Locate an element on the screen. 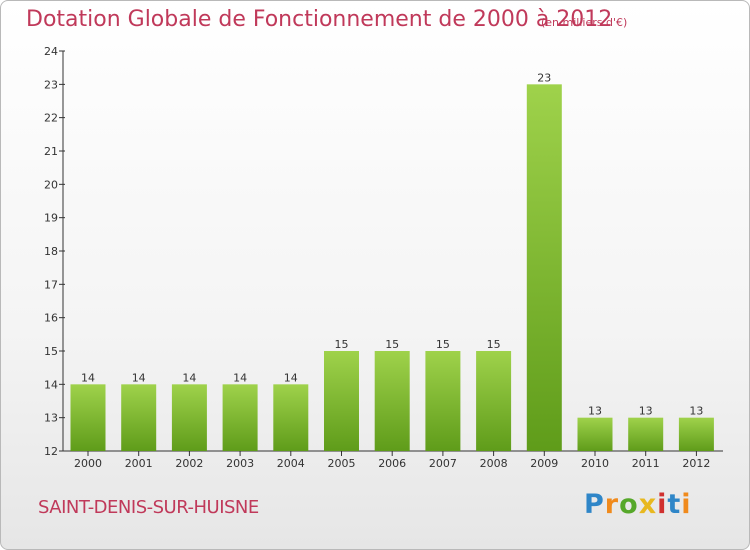 This screenshot has width=750, height=550. y-tick-label: 12 is located at coordinates (51, 451).